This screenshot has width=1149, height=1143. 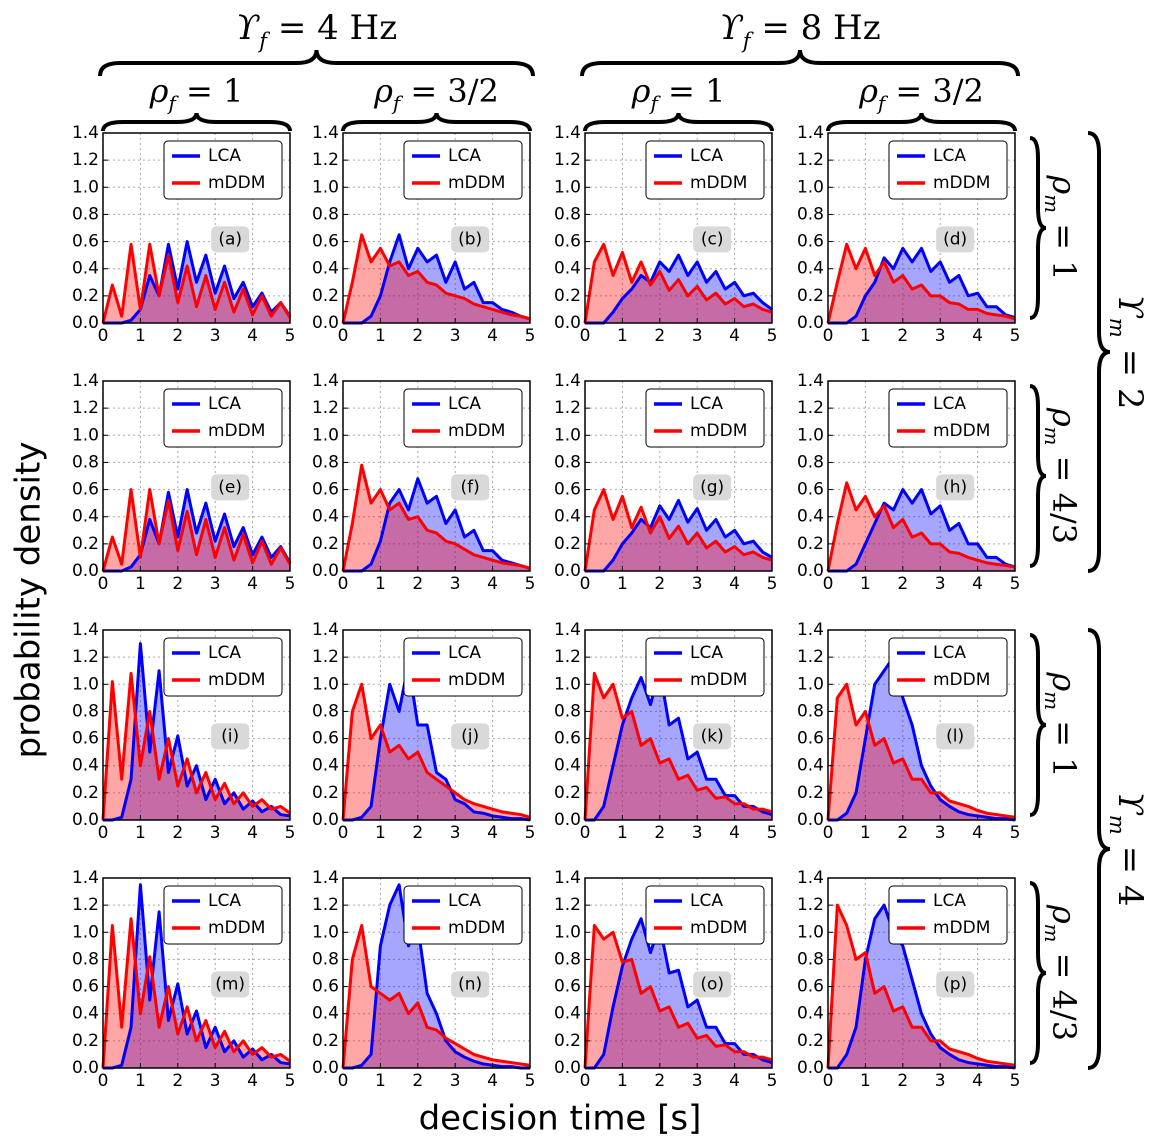 I want to click on y-tick-label: 0.0, so click(x=85, y=571).